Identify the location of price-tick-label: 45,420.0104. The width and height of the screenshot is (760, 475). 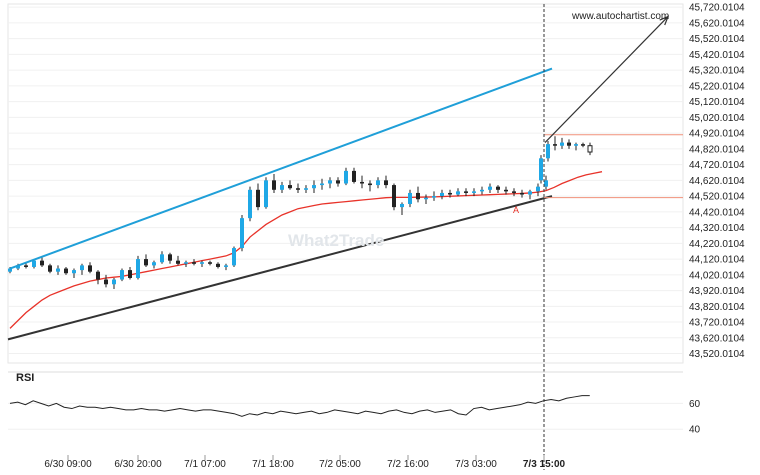
(717, 55).